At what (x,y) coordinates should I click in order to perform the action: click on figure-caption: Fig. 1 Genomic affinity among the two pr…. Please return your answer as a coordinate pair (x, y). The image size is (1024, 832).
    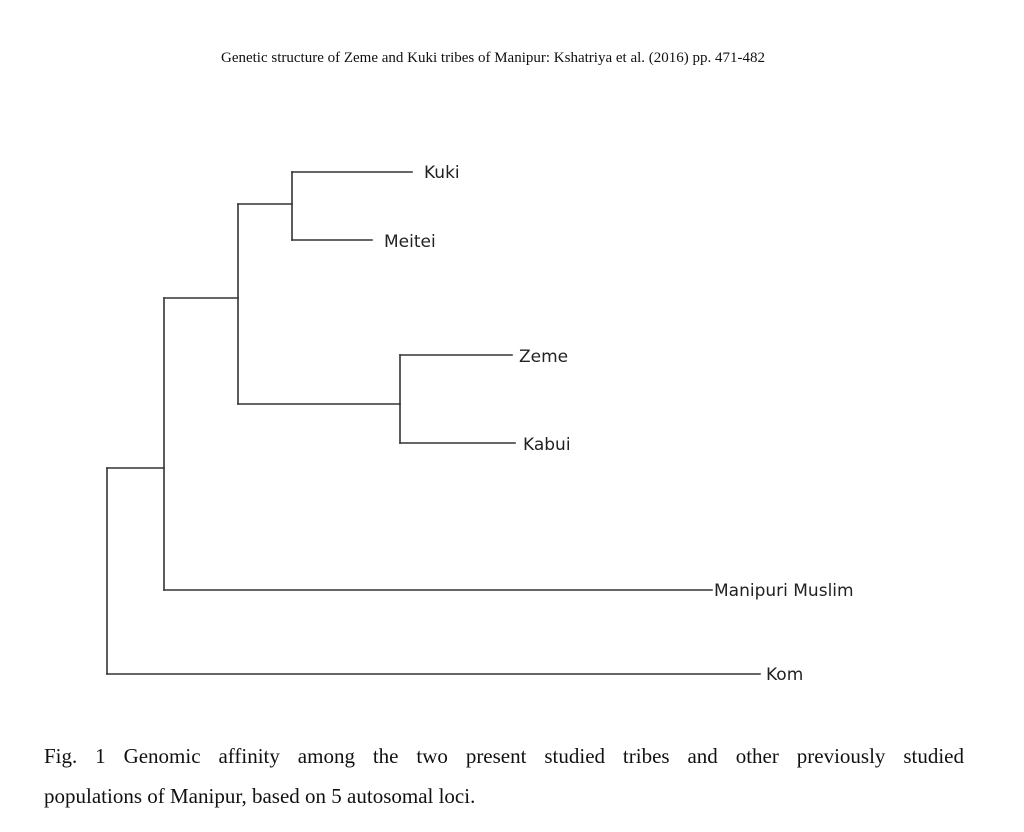
    Looking at the image, I should click on (504, 776).